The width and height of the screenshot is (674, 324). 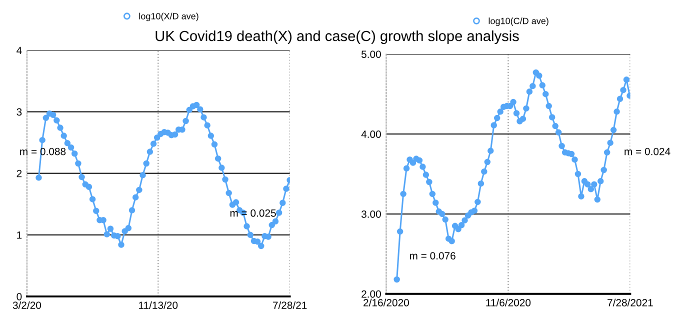 What do you see at coordinates (158, 305) in the screenshot?
I see `x-tick-label: 11/13/20` at bounding box center [158, 305].